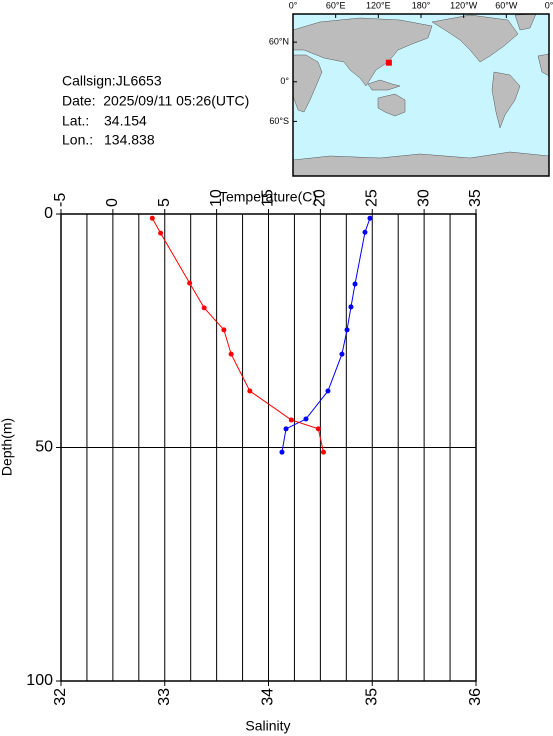  I want to click on x-tick-label: 15, so click(268, 198).